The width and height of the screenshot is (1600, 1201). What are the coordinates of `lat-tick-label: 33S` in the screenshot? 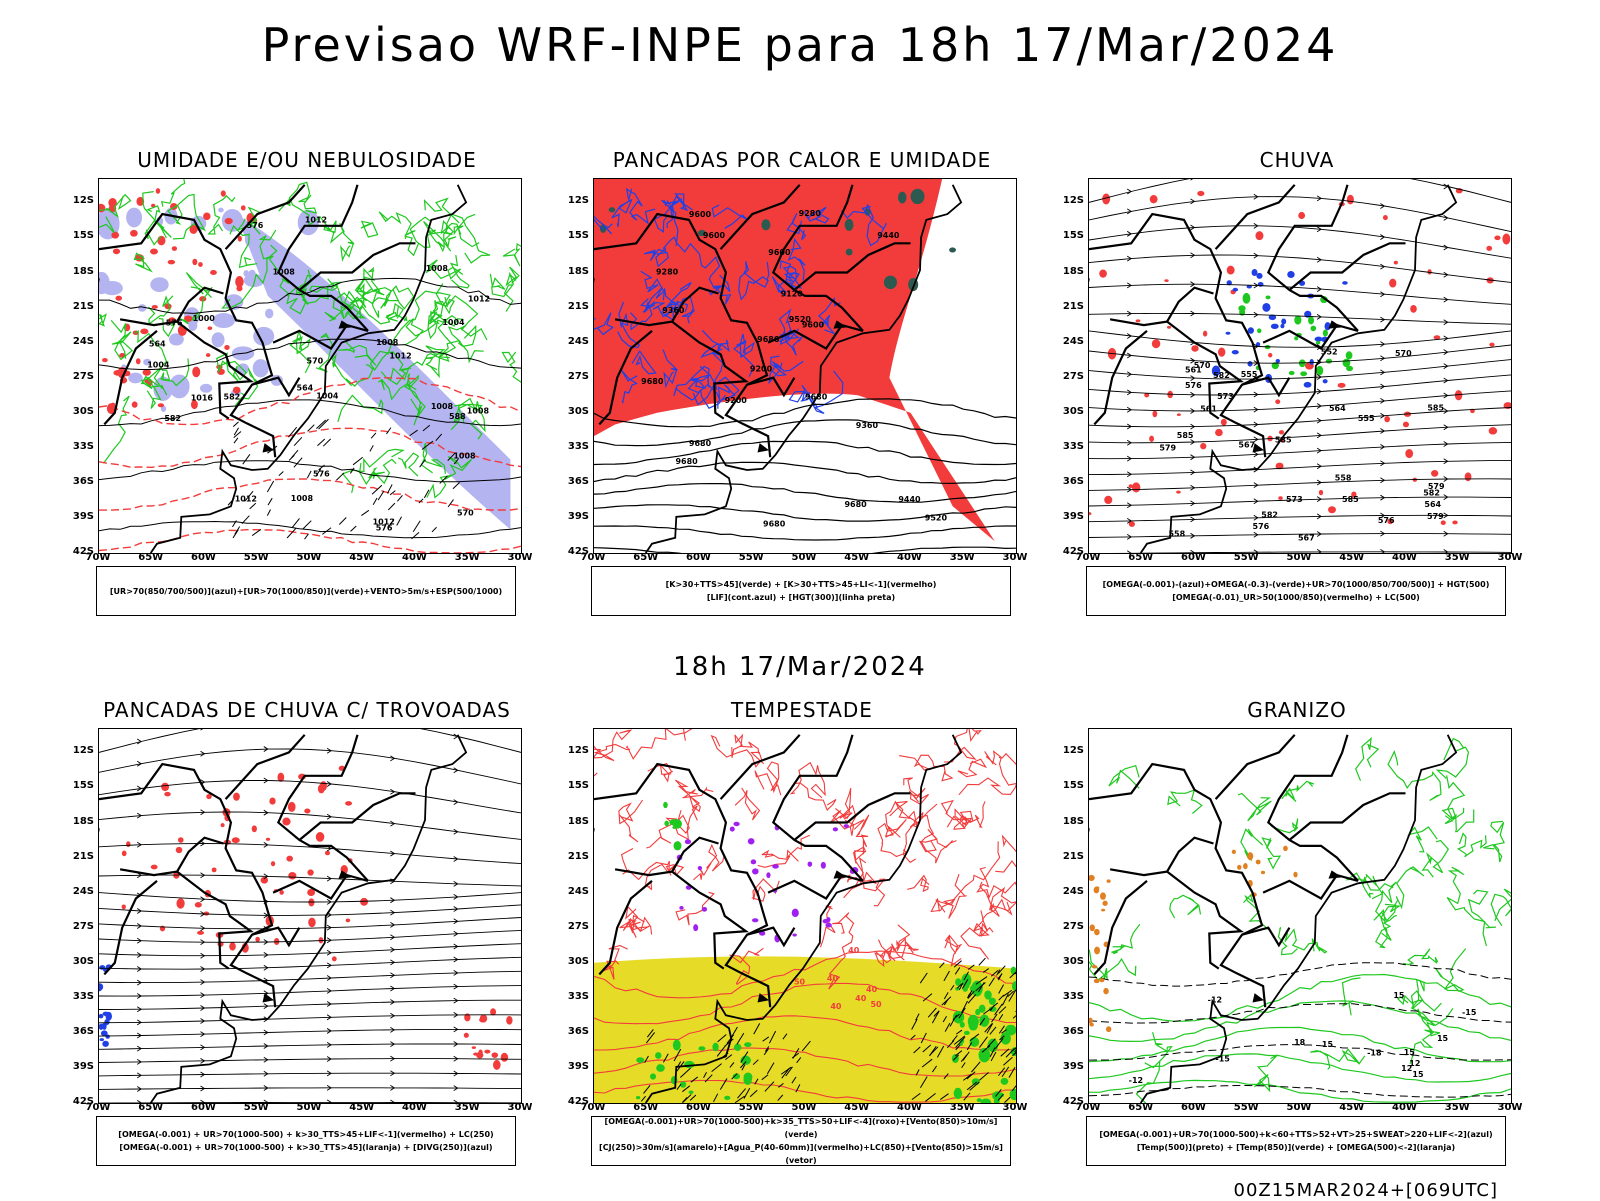 It's located at (578, 996).